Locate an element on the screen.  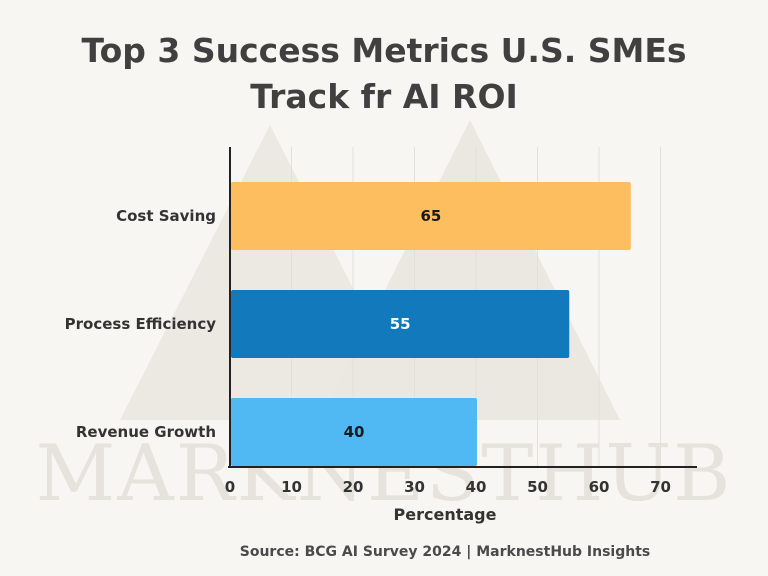
x-tick-label: 40 is located at coordinates (476, 487).